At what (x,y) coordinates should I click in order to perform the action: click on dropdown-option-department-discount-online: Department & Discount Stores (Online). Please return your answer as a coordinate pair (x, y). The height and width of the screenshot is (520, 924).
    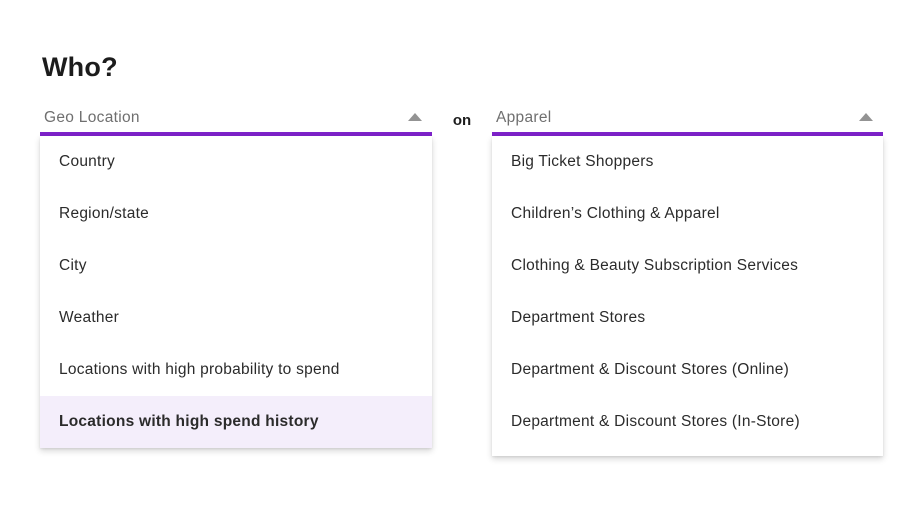
    Looking at the image, I should click on (687, 370).